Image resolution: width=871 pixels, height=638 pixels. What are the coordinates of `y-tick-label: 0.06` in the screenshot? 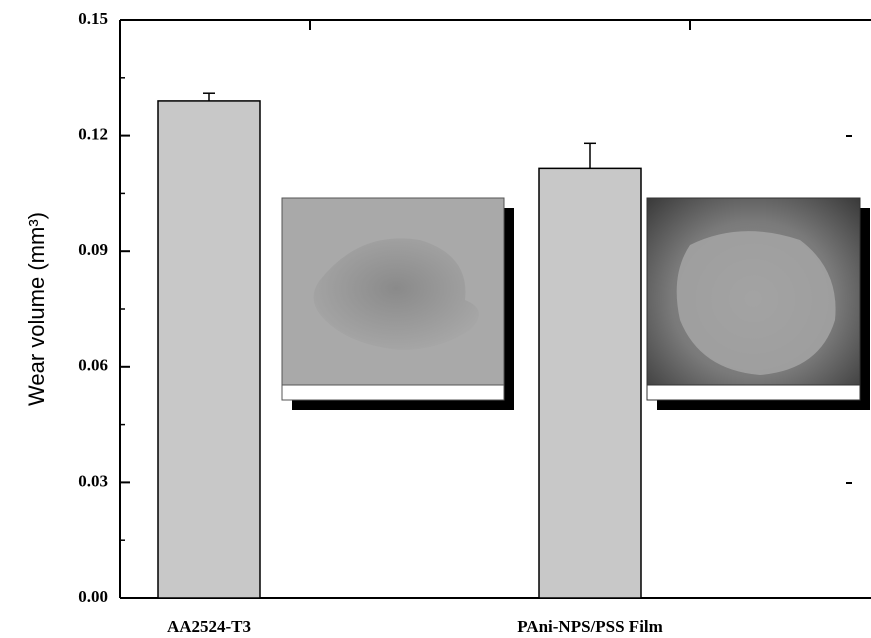 It's located at (93, 365).